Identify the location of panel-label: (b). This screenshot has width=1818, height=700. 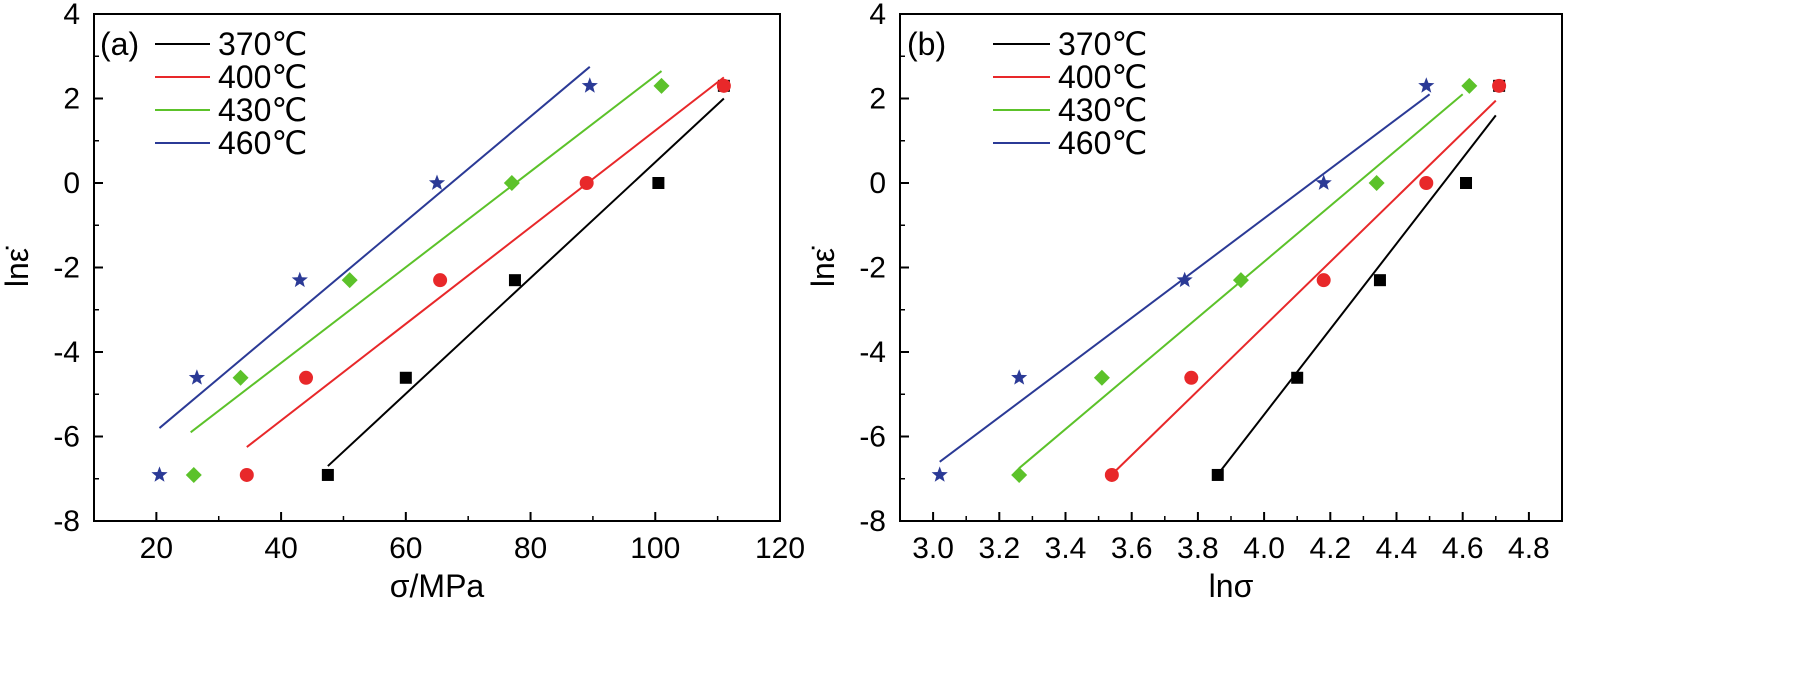
(926, 44).